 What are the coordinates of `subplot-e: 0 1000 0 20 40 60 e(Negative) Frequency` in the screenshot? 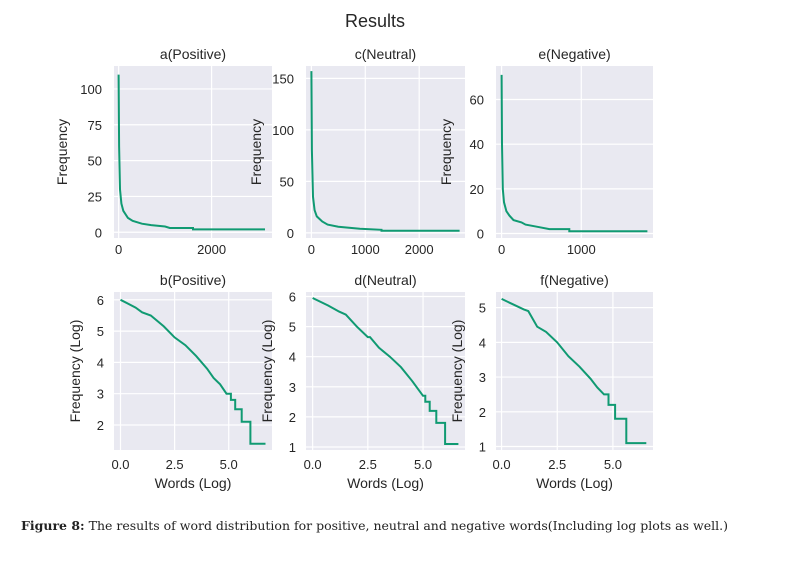 It's located at (545, 151).